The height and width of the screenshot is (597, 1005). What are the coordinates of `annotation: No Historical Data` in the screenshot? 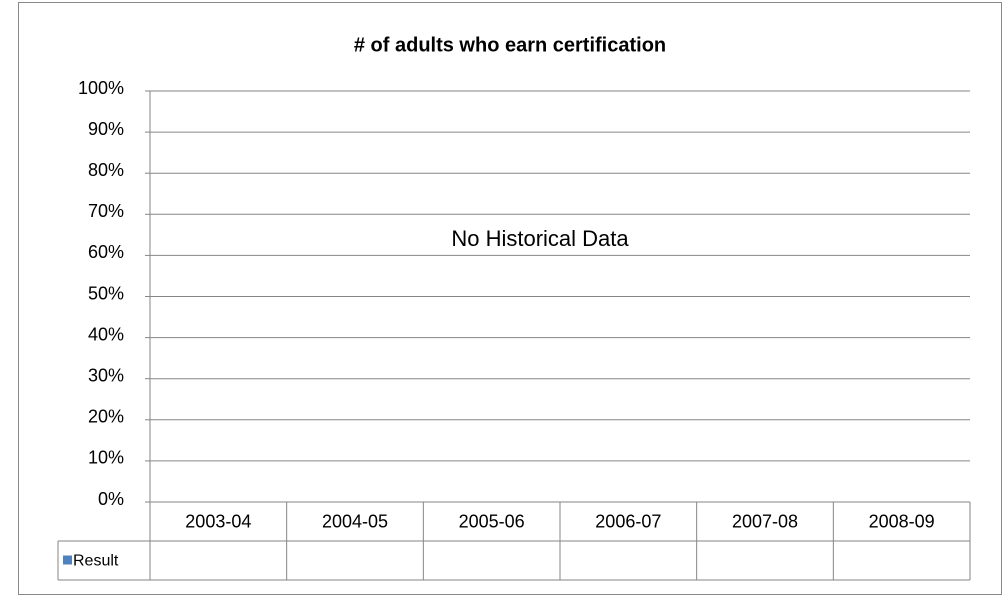 It's located at (540, 238).